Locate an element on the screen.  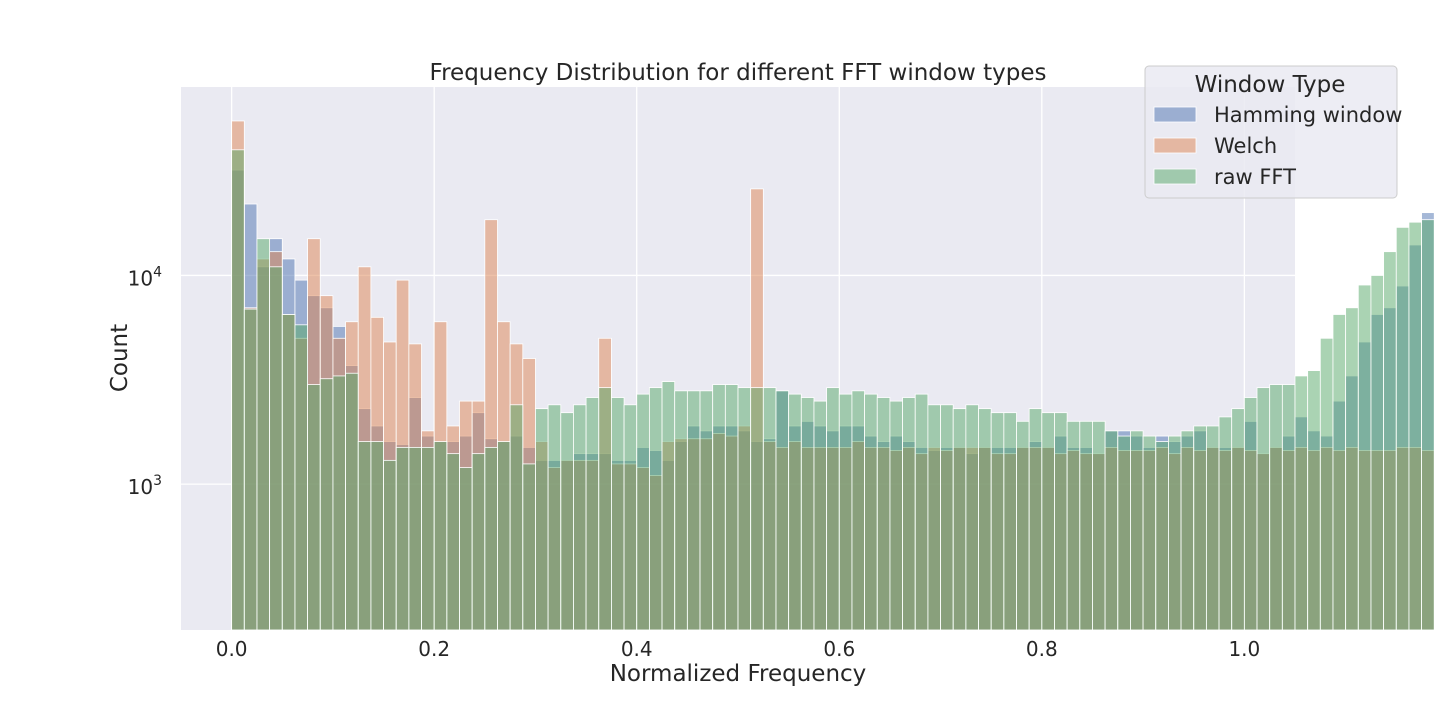
x-tick-label: 0.2 is located at coordinates (434, 649).